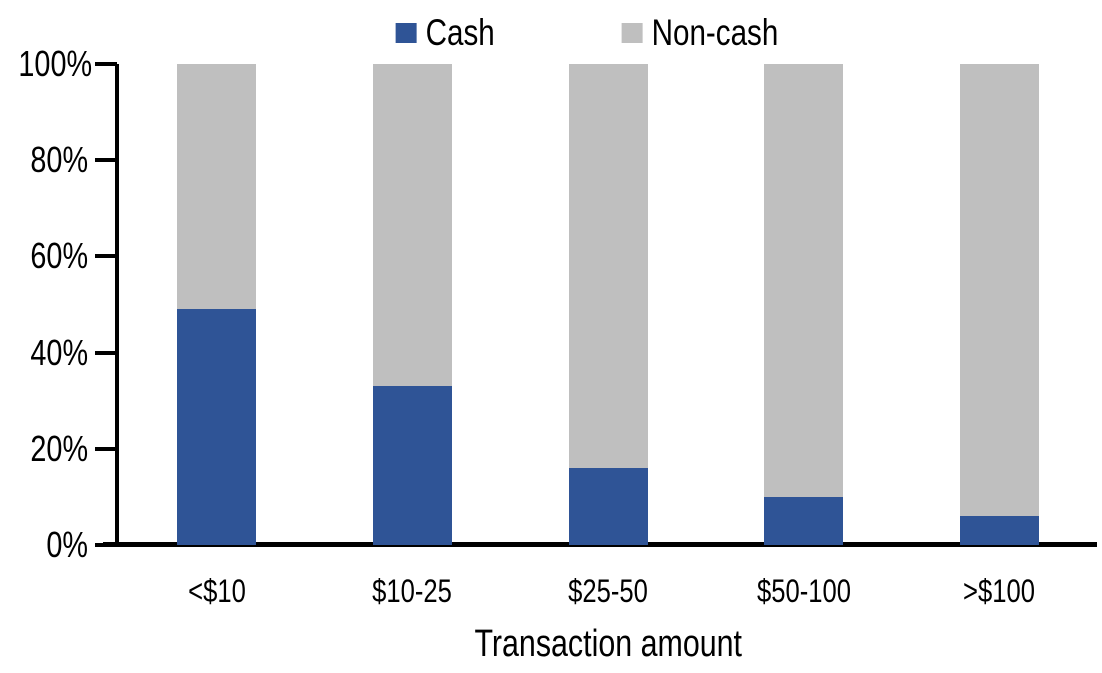  Describe the element at coordinates (67, 544) in the screenshot. I see `y-tick-label-text: 0%` at that location.